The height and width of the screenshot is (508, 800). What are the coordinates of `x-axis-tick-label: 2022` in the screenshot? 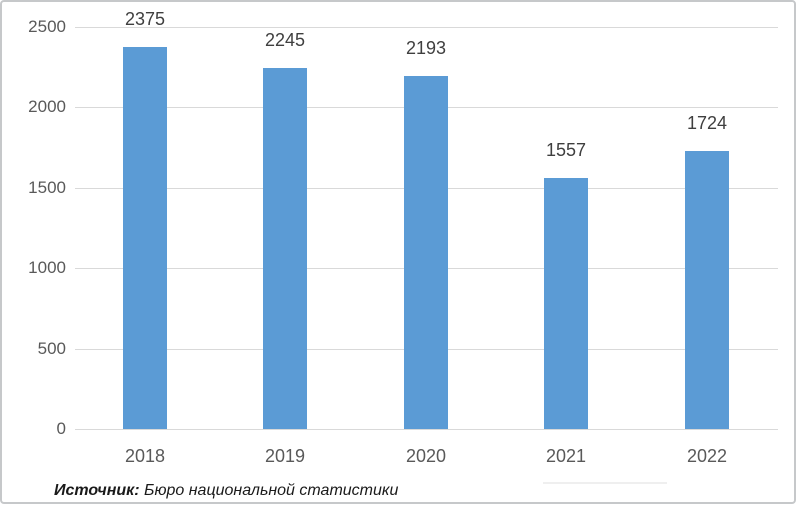 It's located at (707, 456).